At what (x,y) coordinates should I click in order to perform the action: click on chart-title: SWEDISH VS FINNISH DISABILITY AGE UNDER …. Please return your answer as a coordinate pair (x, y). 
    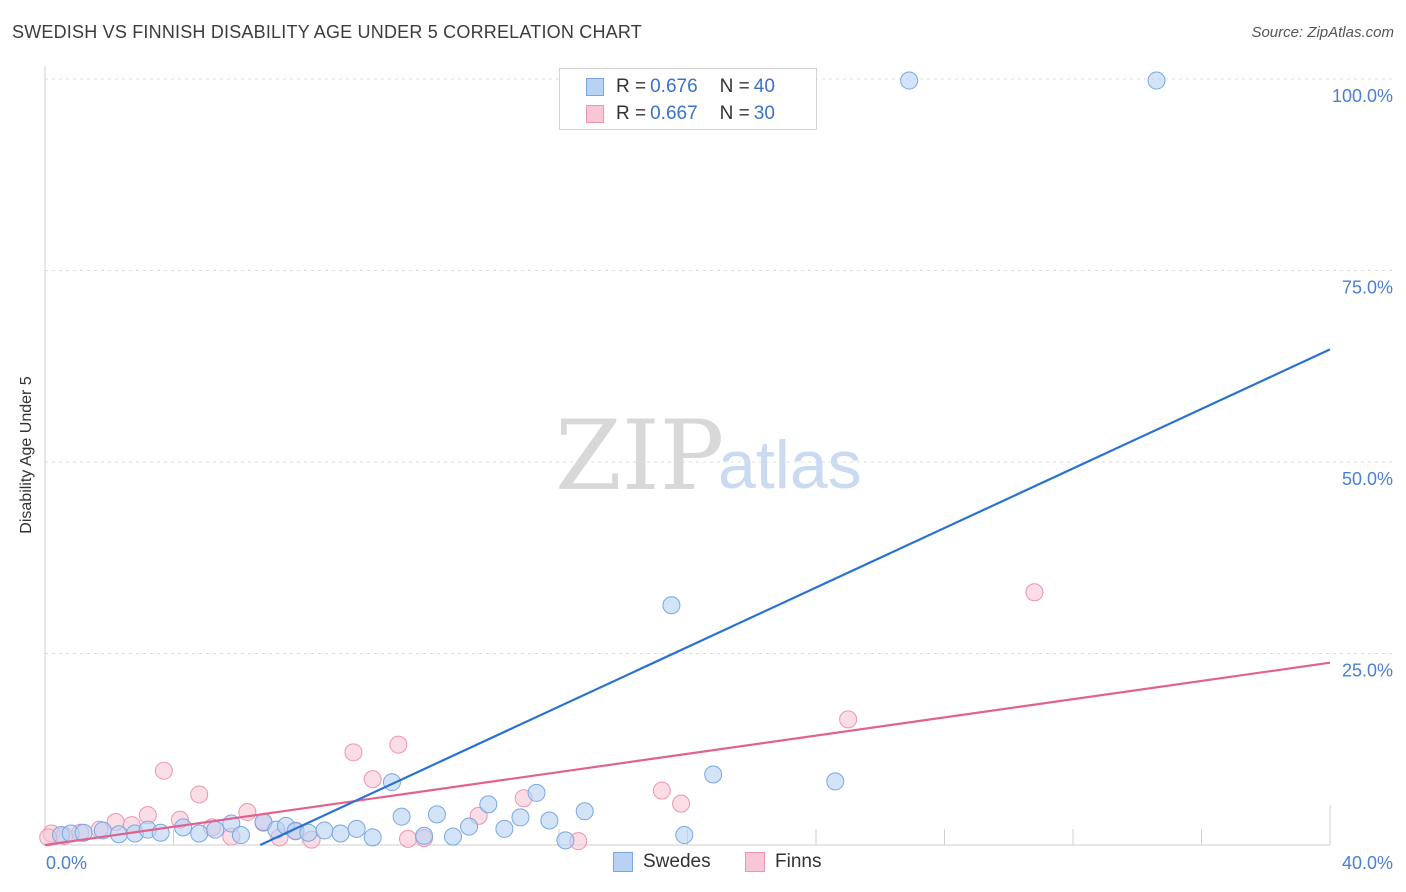
    Looking at the image, I should click on (327, 32).